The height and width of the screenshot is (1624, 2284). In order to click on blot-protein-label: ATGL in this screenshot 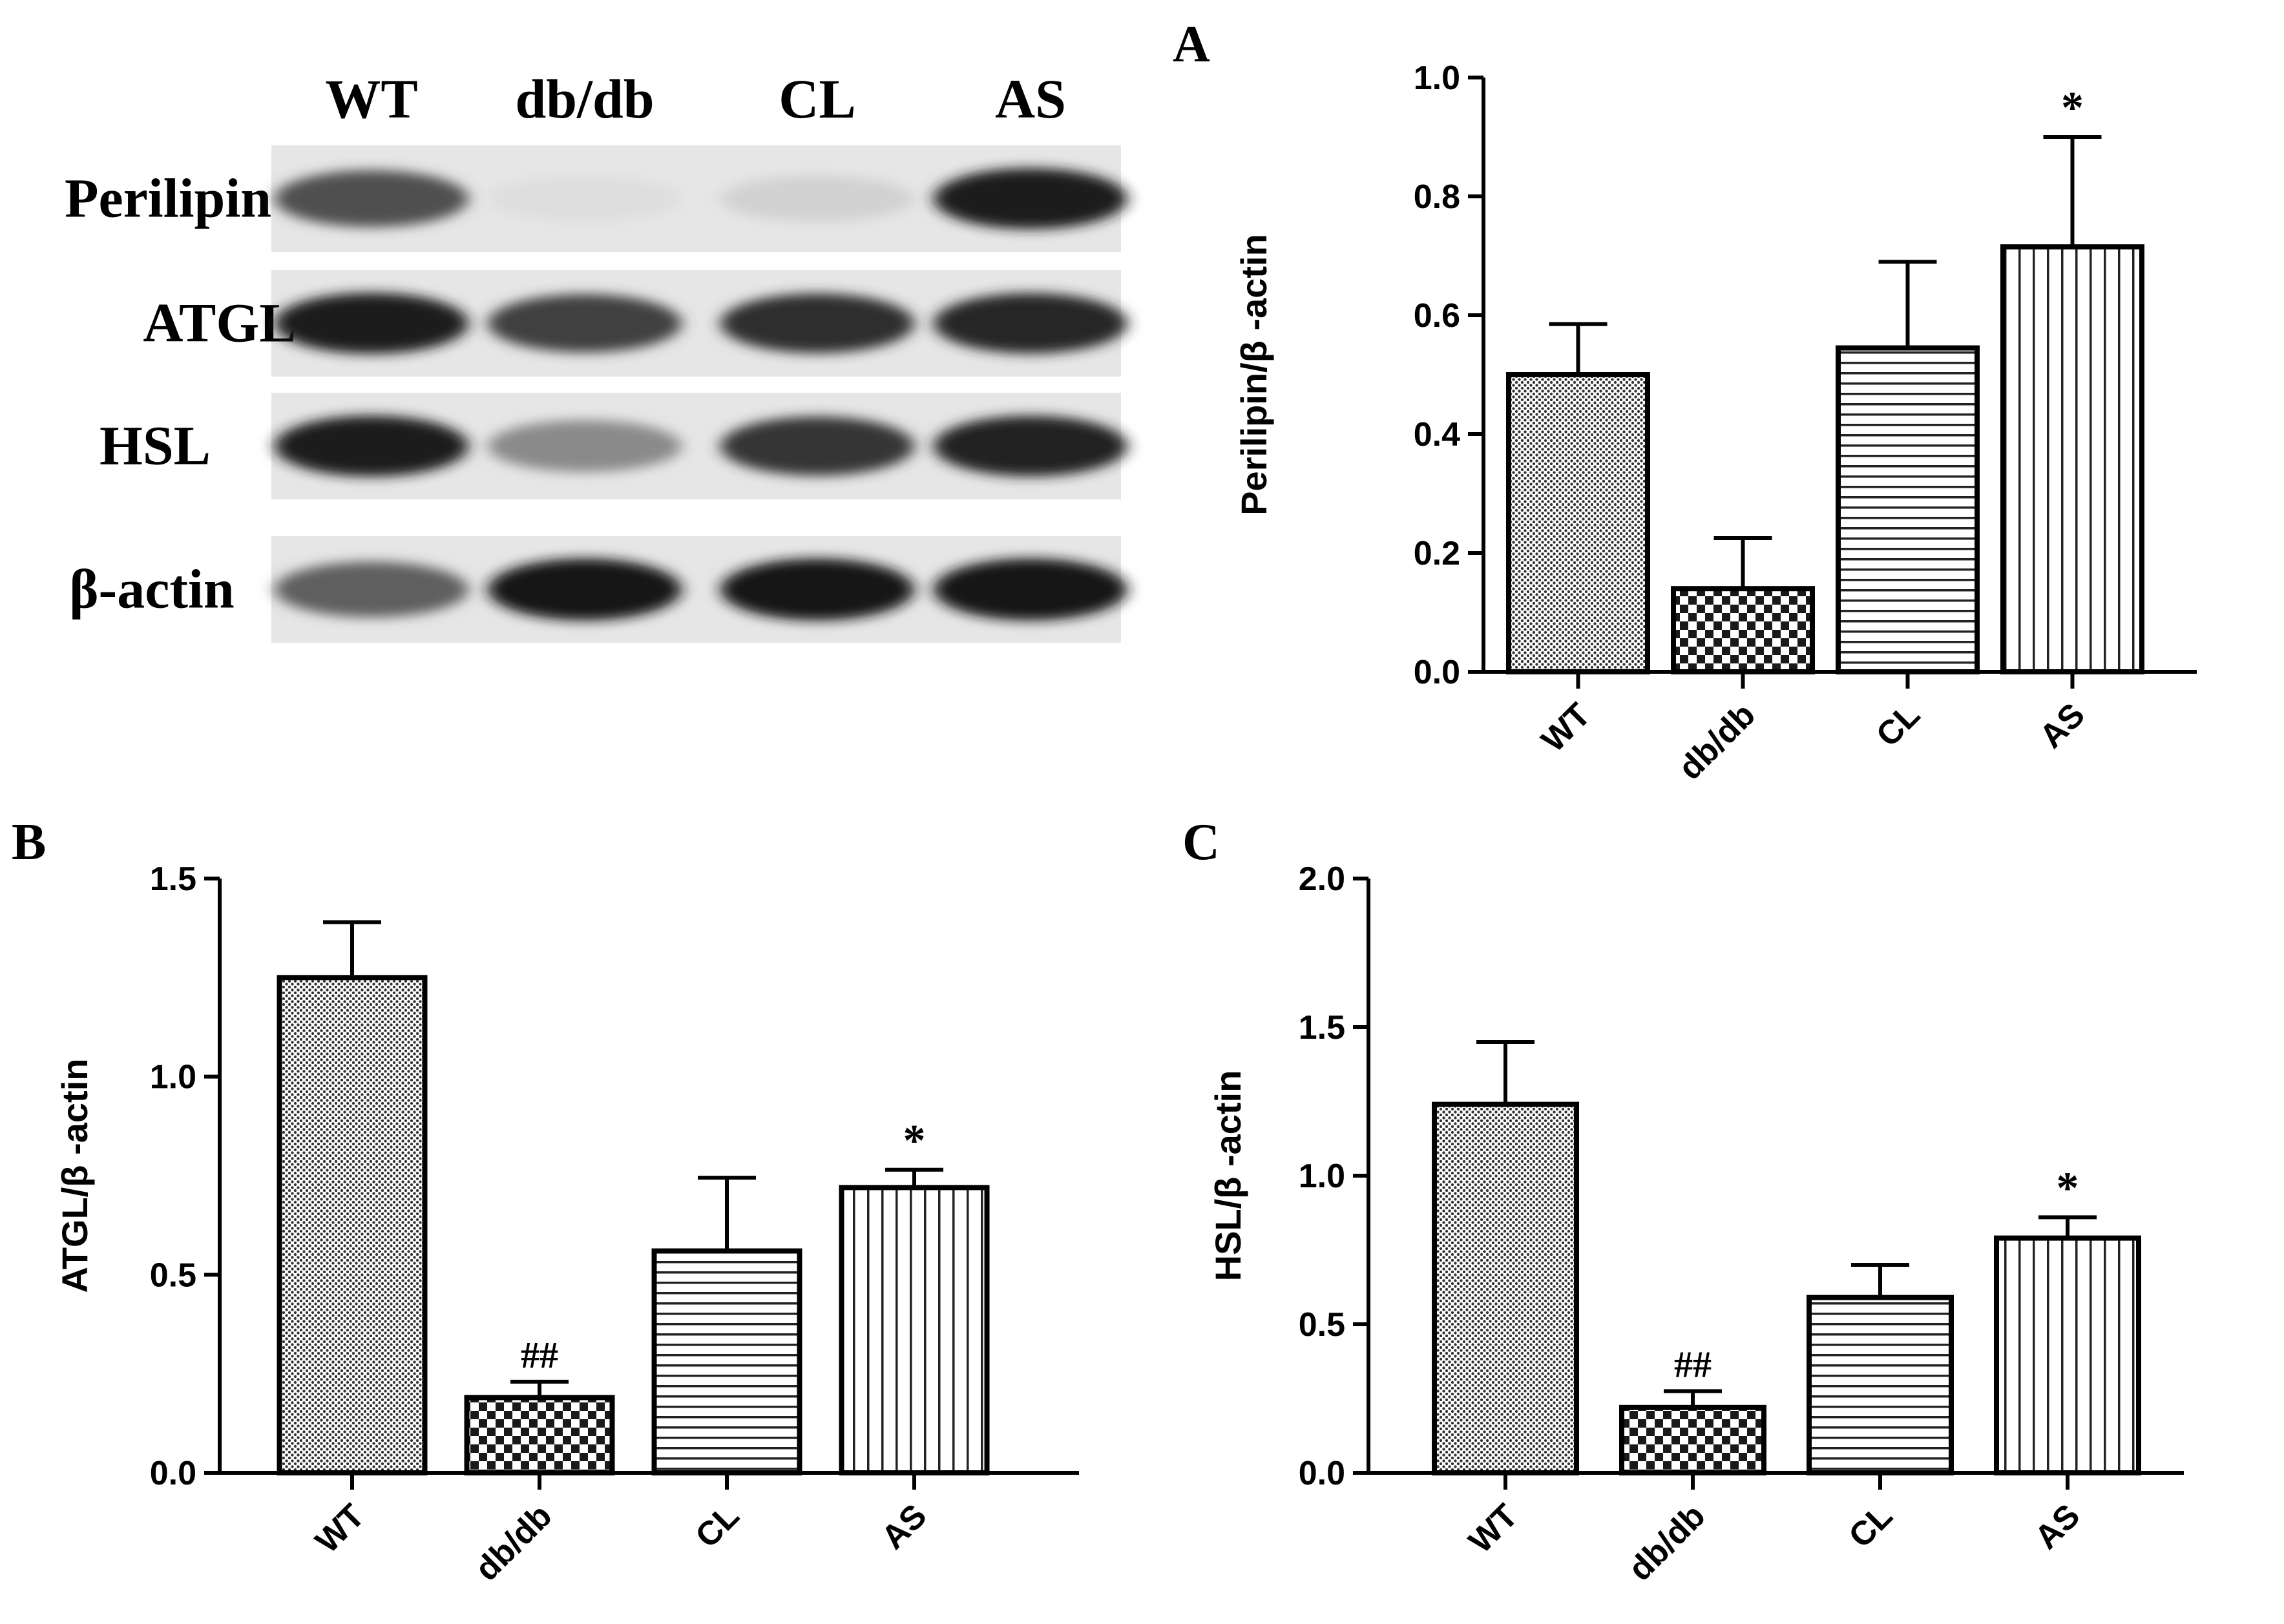, I will do `click(219, 323)`.